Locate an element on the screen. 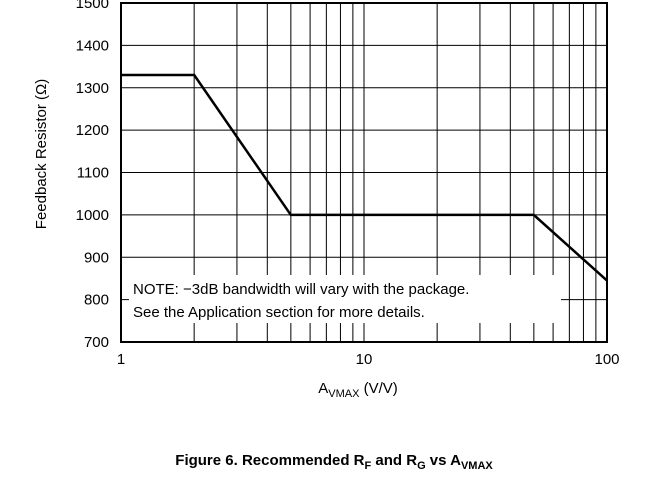  y-tick-label: 1200 is located at coordinates (92, 130).